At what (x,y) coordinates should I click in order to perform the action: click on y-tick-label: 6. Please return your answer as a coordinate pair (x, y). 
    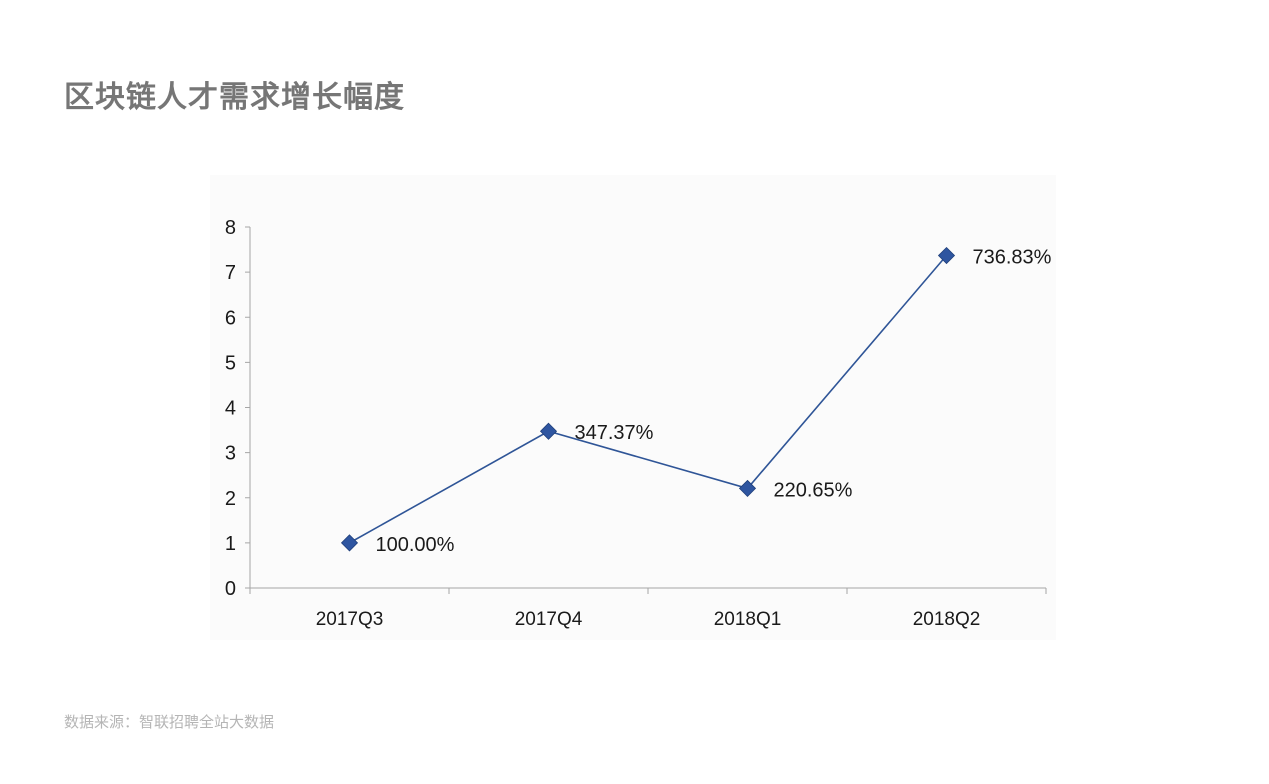
    Looking at the image, I should click on (230, 318).